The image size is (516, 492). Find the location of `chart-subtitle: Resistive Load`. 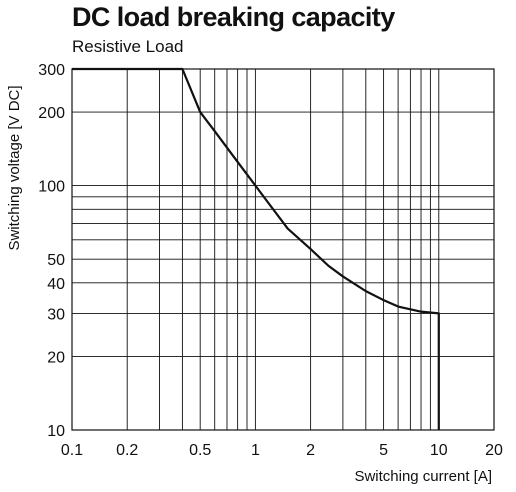

chart-subtitle: Resistive Load is located at coordinates (128, 46).